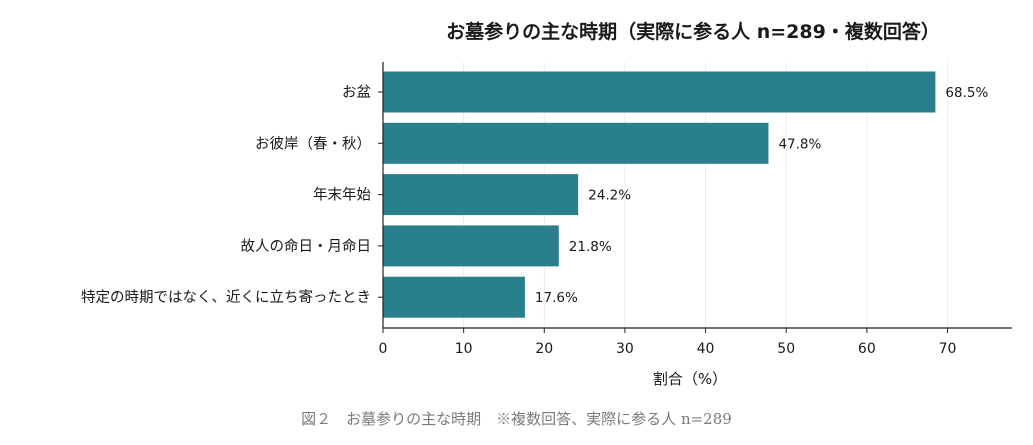 The image size is (1033, 445). Describe the element at coordinates (966, 93) in the screenshot. I see `value-label: 68.5%` at that location.